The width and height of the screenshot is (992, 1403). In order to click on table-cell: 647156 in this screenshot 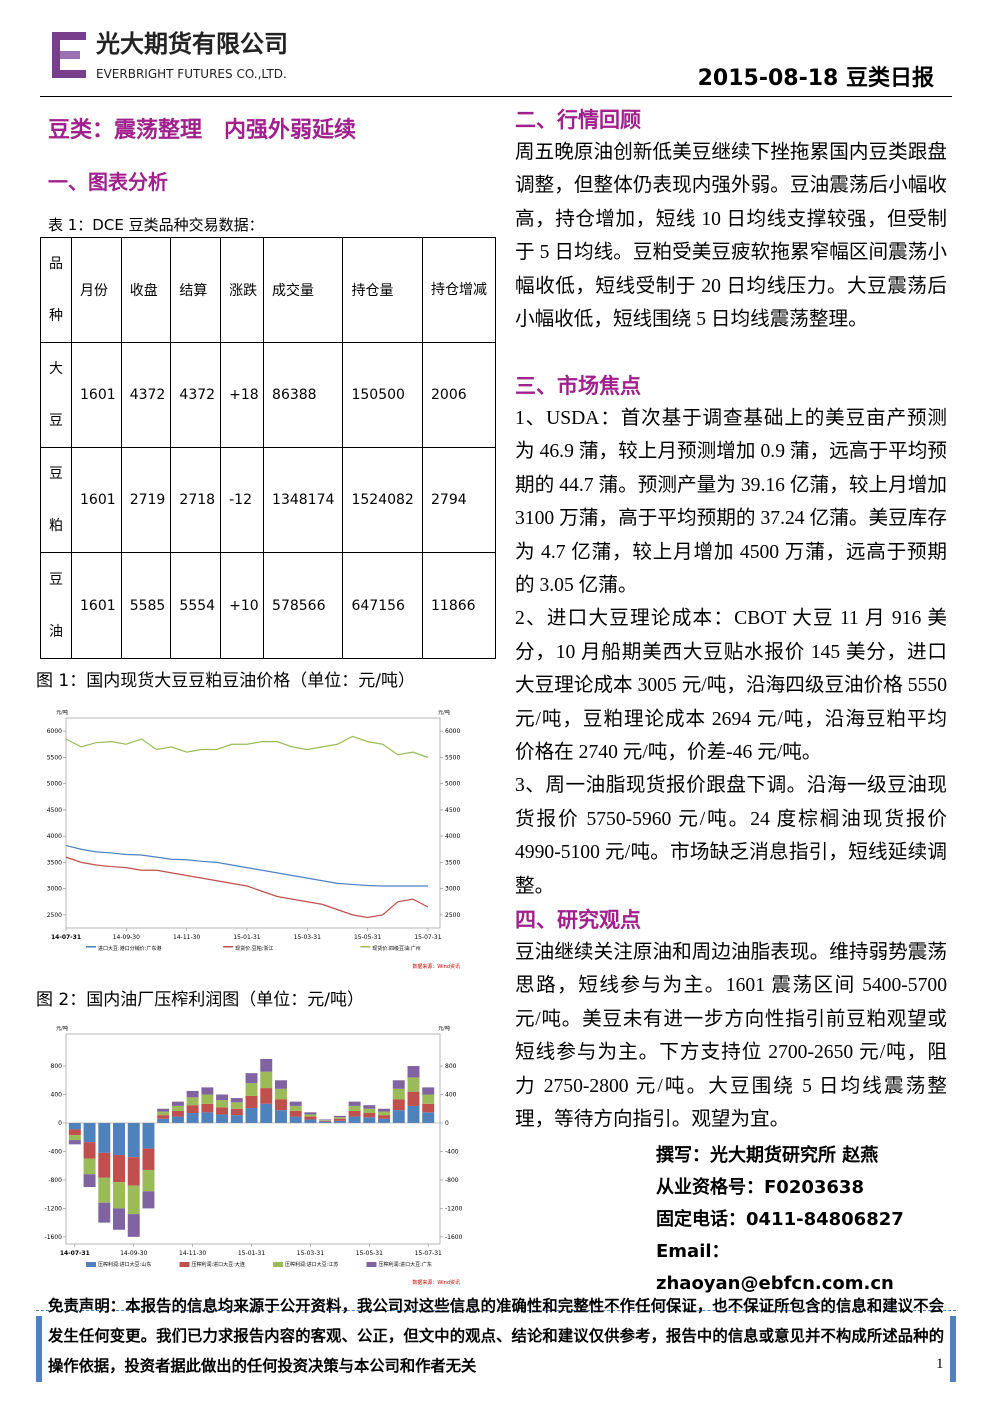, I will do `click(382, 605)`.